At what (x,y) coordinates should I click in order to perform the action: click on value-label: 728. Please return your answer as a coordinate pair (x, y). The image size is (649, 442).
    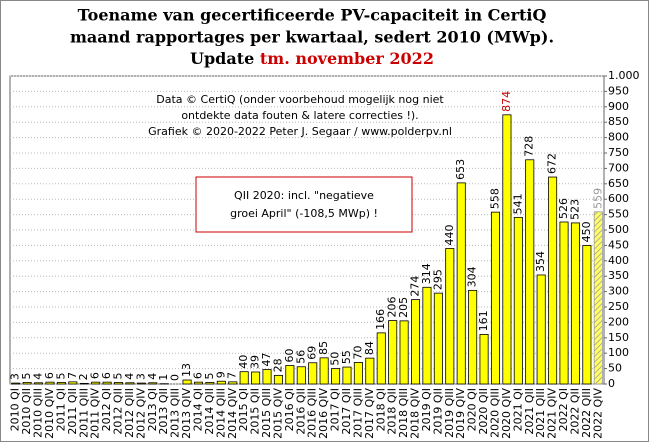
    Looking at the image, I should click on (529, 146).